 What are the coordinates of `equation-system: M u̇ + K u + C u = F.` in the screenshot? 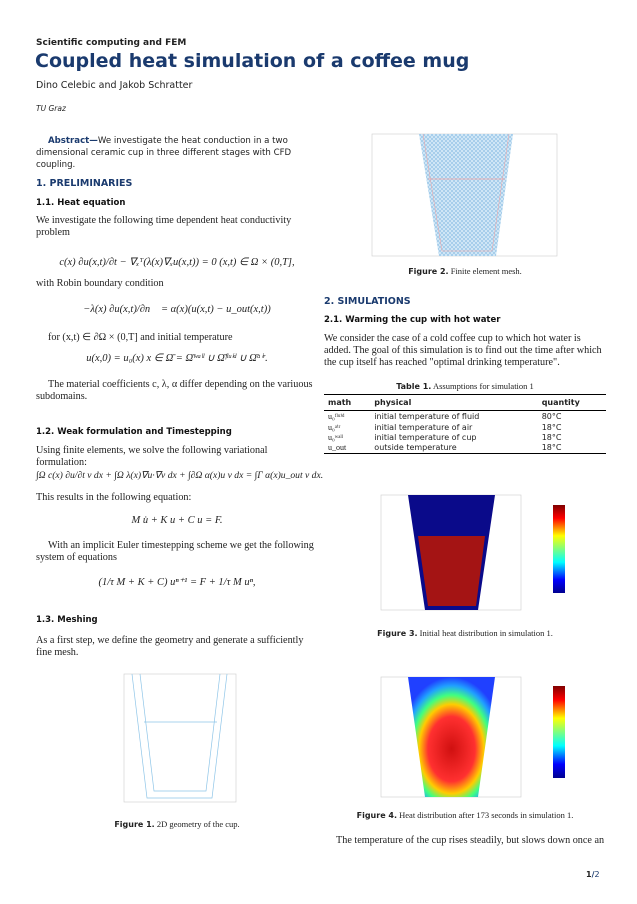 It's located at (177, 520).